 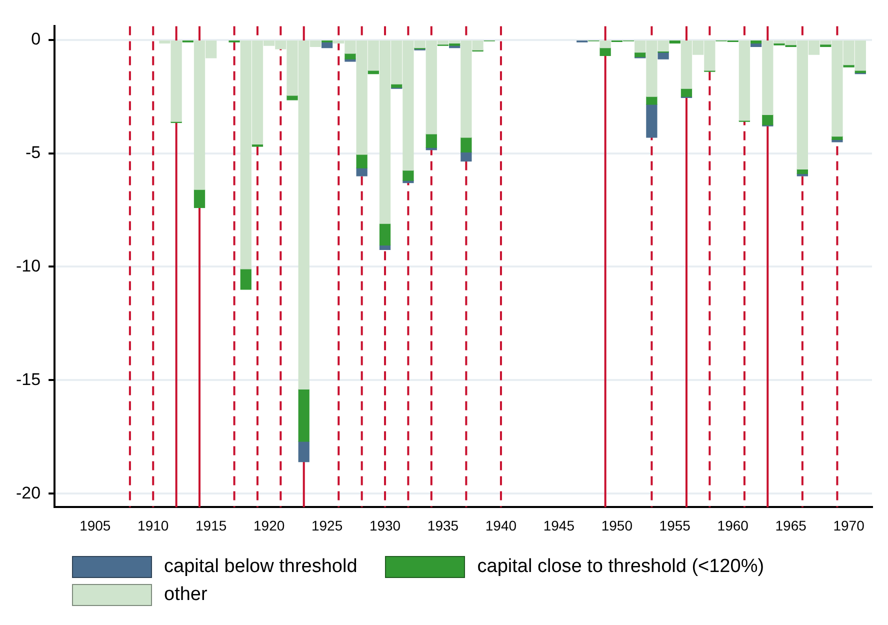 I want to click on y-tick-label: -15, so click(x=28, y=379).